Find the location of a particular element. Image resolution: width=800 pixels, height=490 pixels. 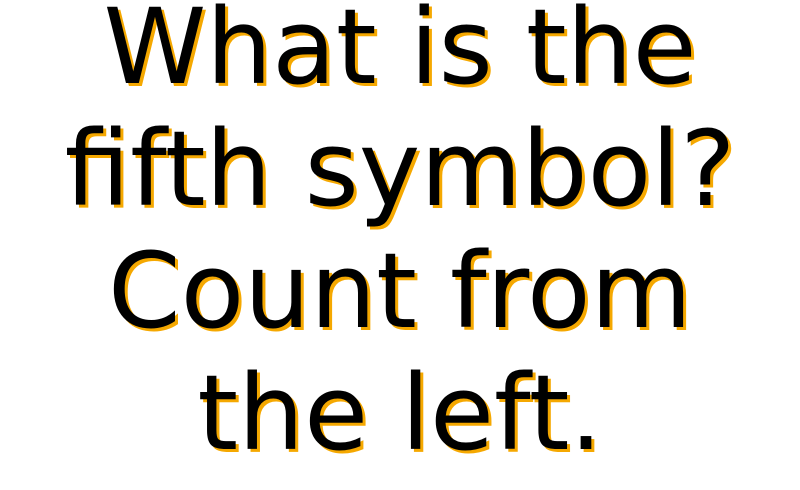

question-line-4: the left. is located at coordinates (400, 413).